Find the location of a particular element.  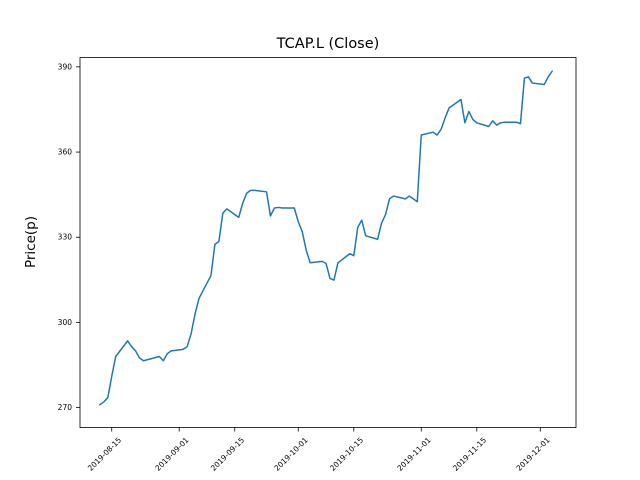

x-tick-label: 2019-11-15 is located at coordinates (469, 453).